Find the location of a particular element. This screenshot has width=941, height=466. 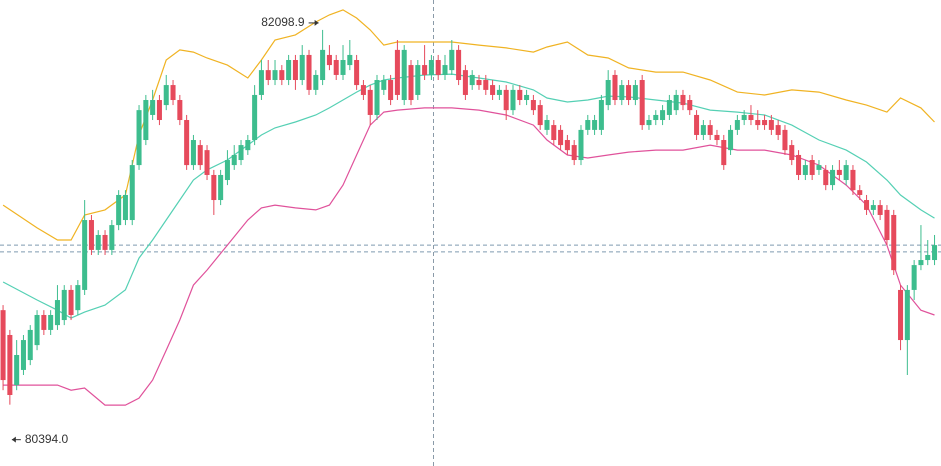

annotation-label: 82098.9 is located at coordinates (283, 22).